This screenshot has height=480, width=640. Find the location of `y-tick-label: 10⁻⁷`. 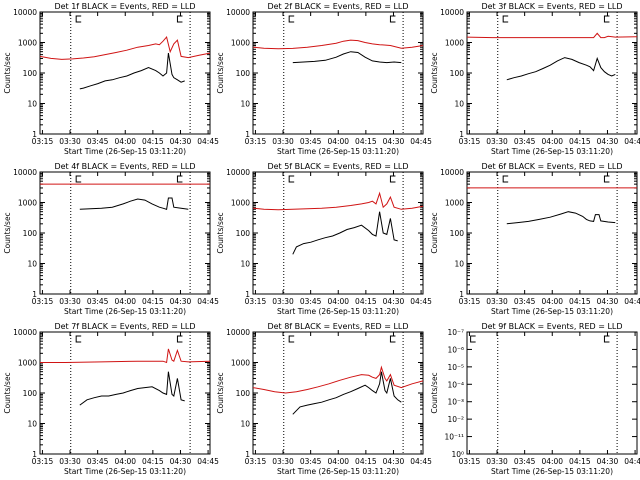

y-tick-label: 10⁻⁷ is located at coordinates (455, 332).